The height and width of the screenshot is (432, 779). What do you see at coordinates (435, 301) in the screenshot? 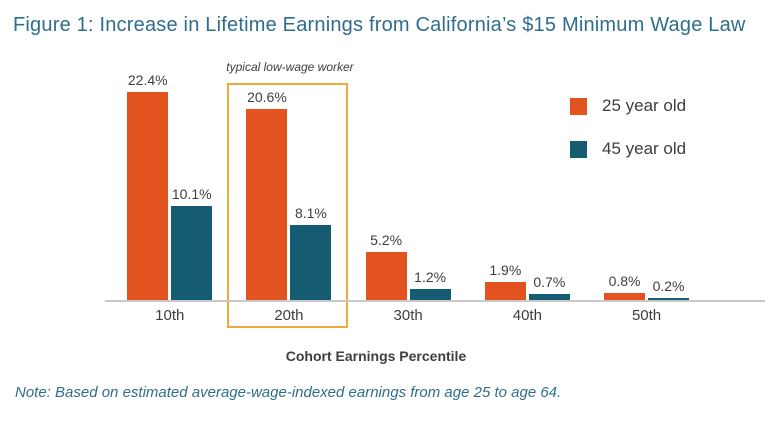
I see `x-axis-line` at bounding box center [435, 301].